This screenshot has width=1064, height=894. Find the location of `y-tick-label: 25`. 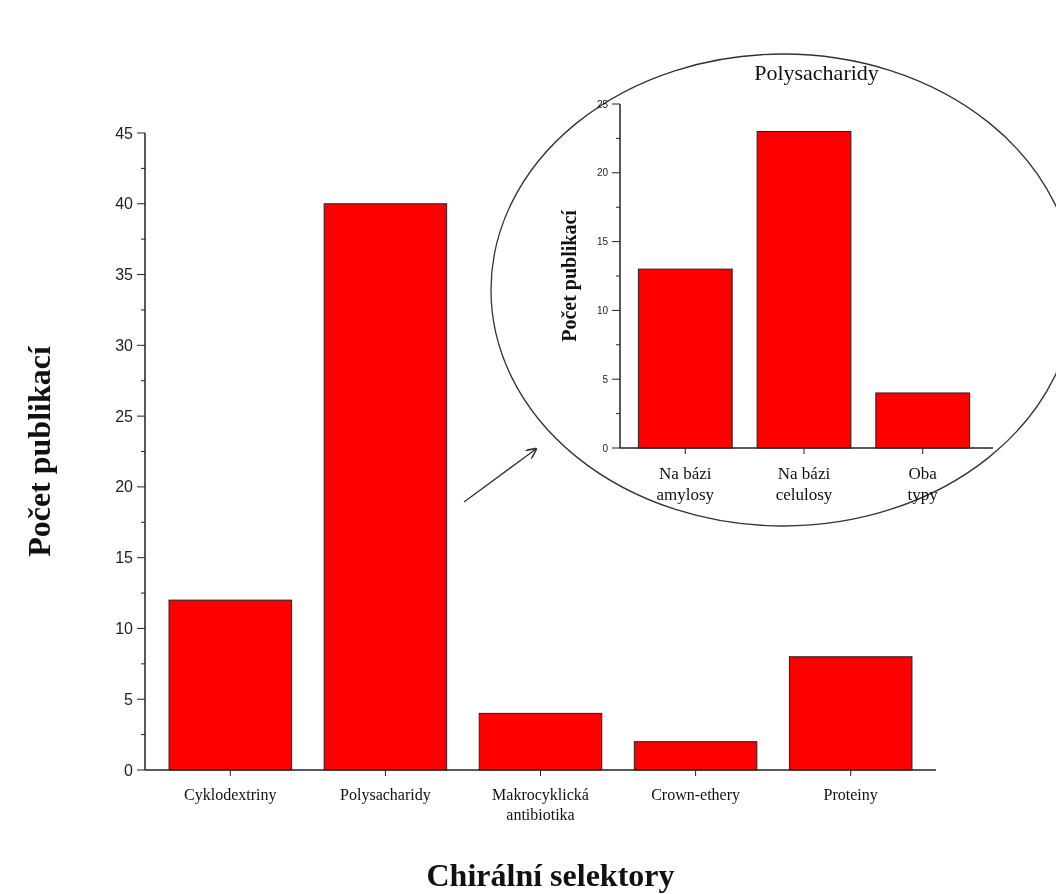

y-tick-label: 25 is located at coordinates (124, 416).